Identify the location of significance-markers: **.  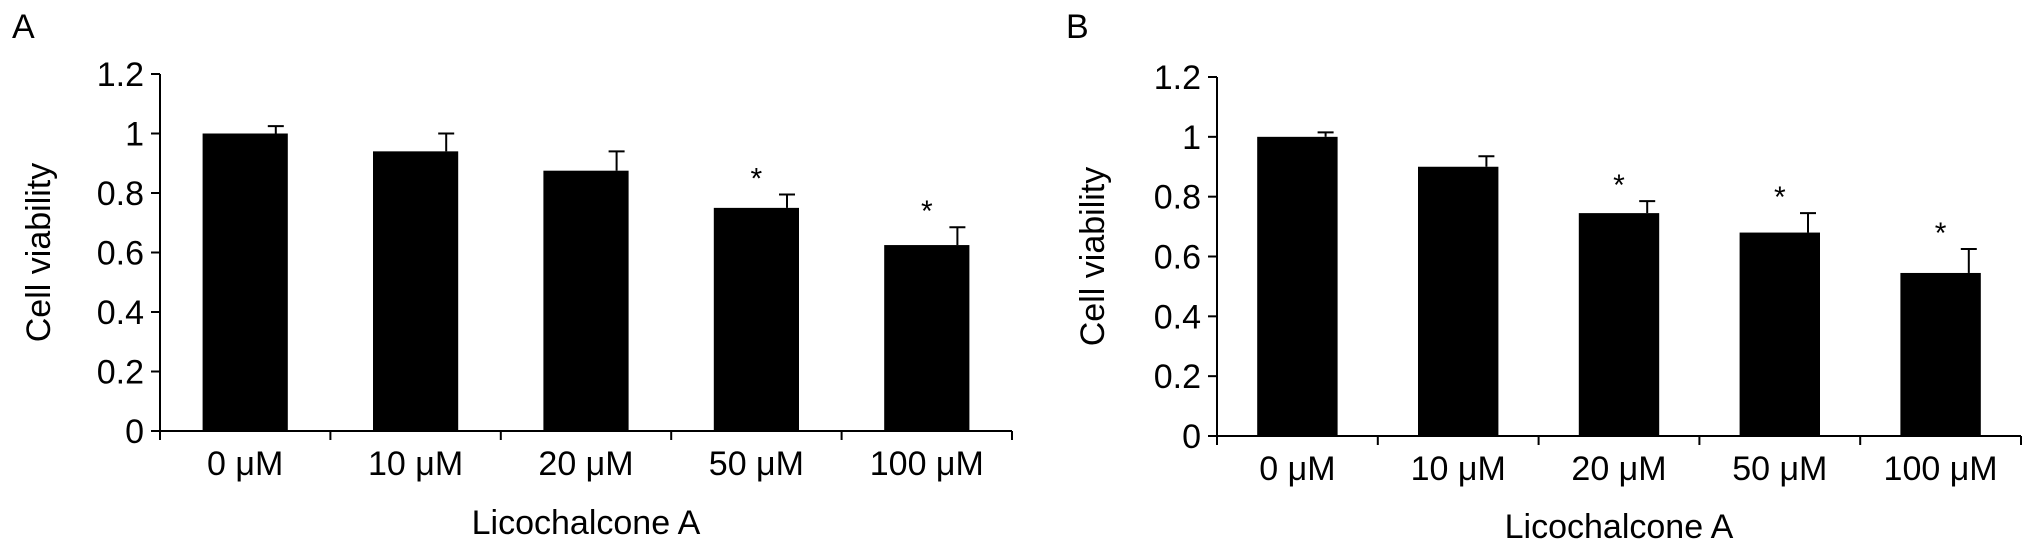
(842, 195).